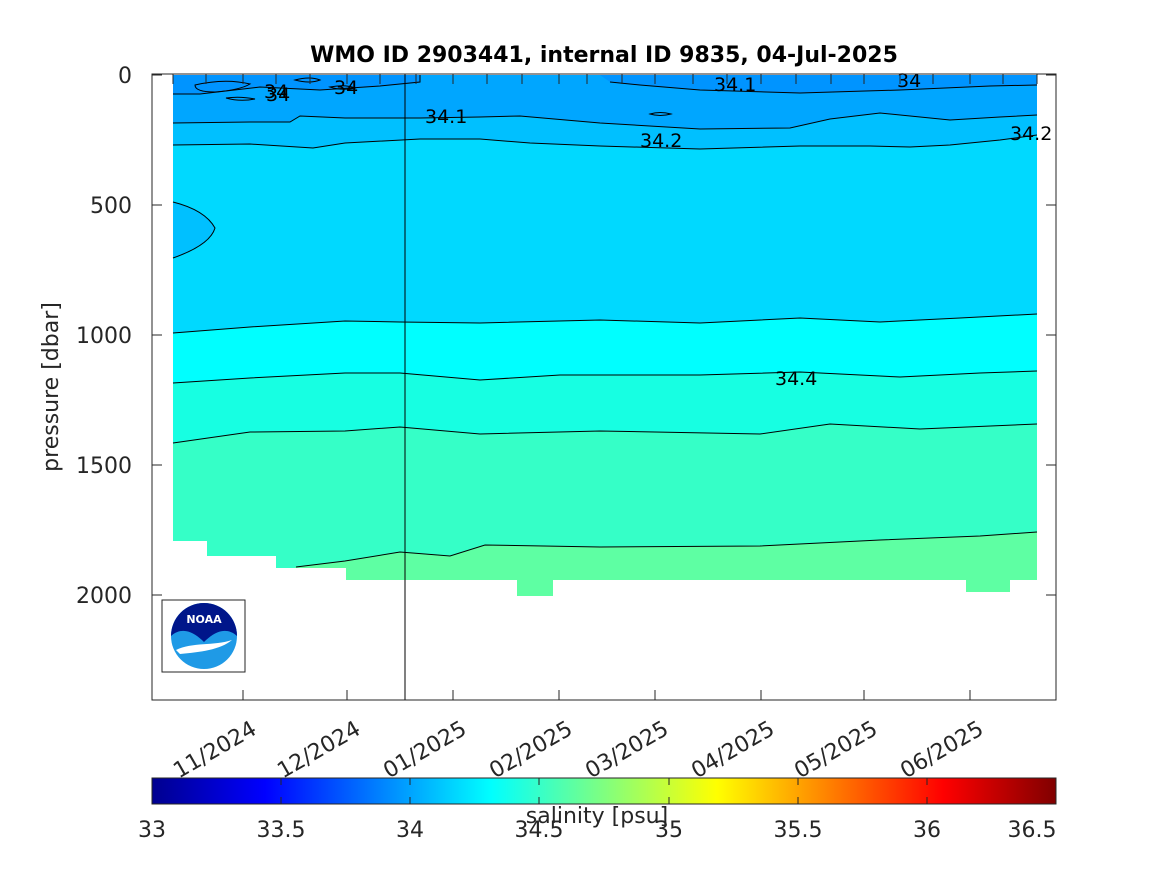 This screenshot has height=875, width=1167. Describe the element at coordinates (597, 816) in the screenshot. I see `colorbar-label: salinity [psu]` at that location.